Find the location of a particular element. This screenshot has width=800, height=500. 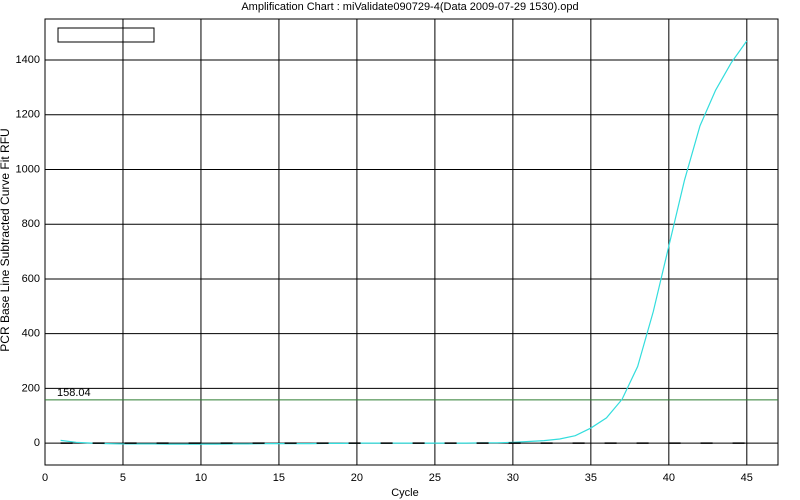

x-tick-label: 30 is located at coordinates (513, 478).